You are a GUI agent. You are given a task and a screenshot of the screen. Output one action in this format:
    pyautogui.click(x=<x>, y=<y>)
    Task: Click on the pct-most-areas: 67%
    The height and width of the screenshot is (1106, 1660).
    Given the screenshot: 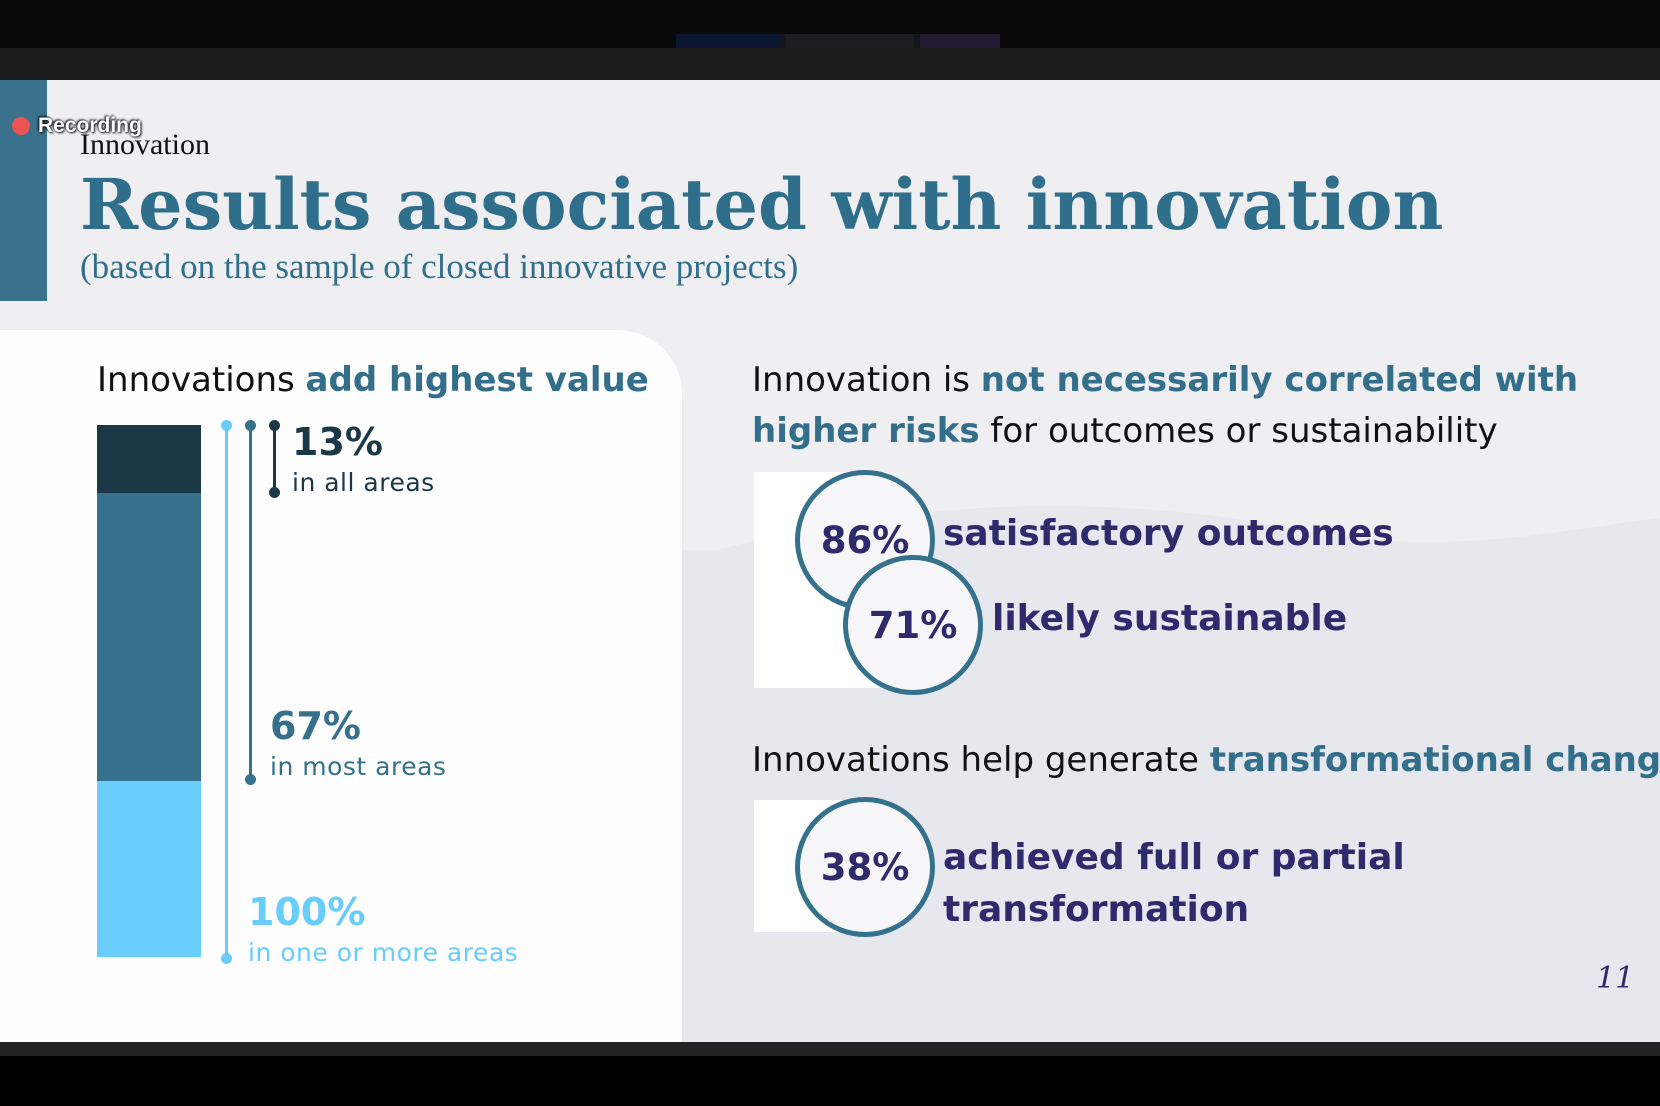 What is the action you would take?
    pyautogui.click(x=315, y=726)
    